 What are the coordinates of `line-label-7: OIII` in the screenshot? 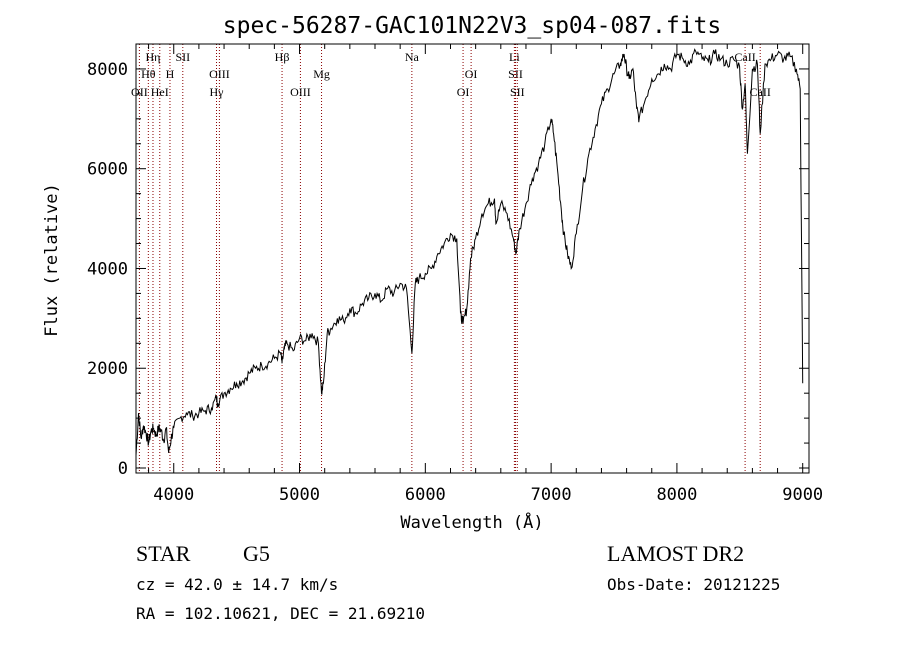 It's located at (219, 74).